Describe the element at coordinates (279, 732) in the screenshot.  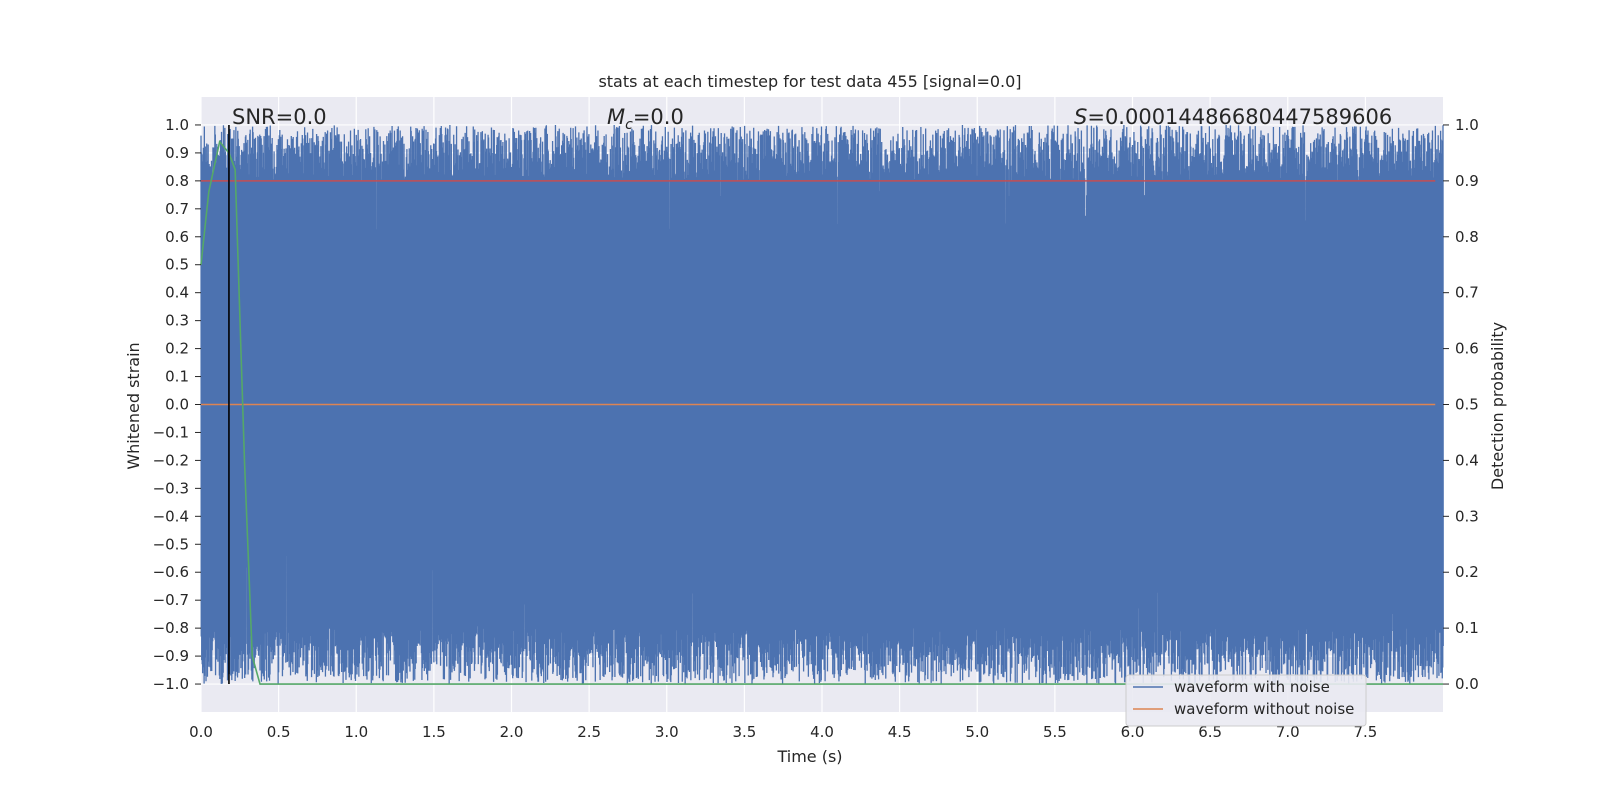
I see `x-tick-label: 0.5` at that location.